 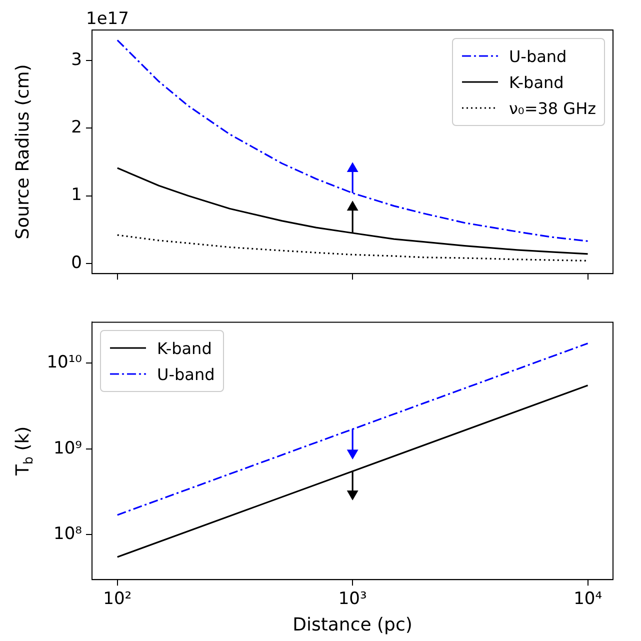 I want to click on text: 1e17, so click(x=107, y=18).